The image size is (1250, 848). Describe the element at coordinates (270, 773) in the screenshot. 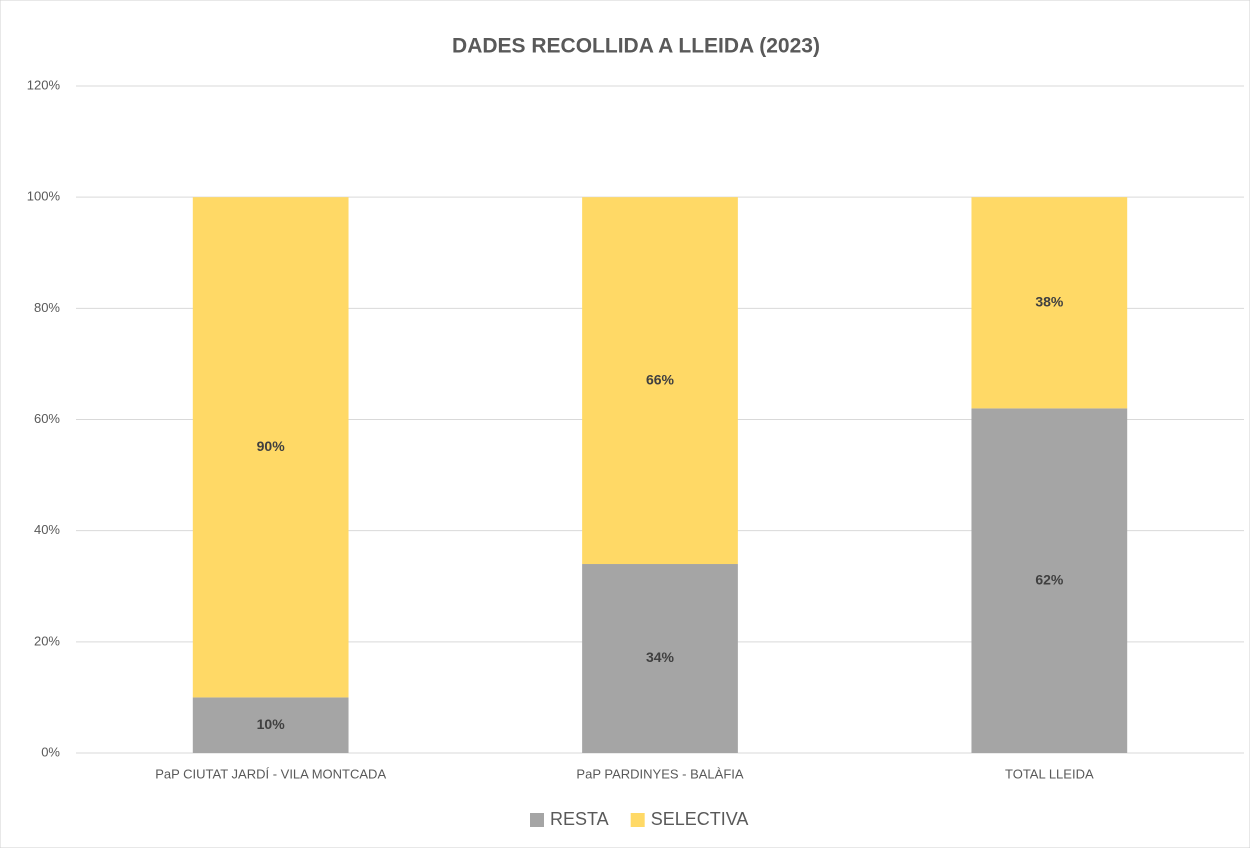

I see `x-tick-label: PaP CIUTAT JARDÍ - VILA MONTCADA` at that location.